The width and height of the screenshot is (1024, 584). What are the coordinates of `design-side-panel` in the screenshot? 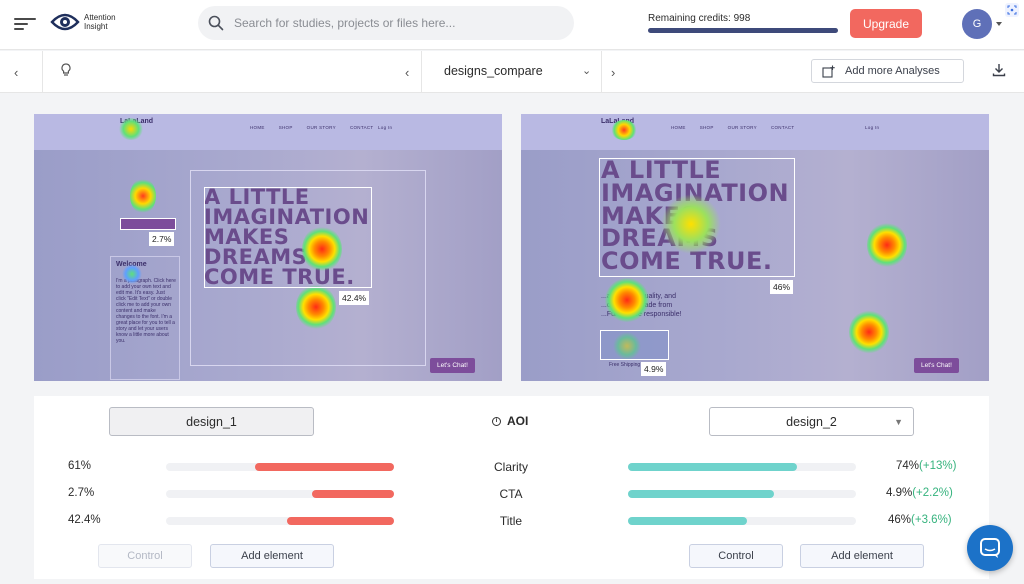 It's located at (145, 318).